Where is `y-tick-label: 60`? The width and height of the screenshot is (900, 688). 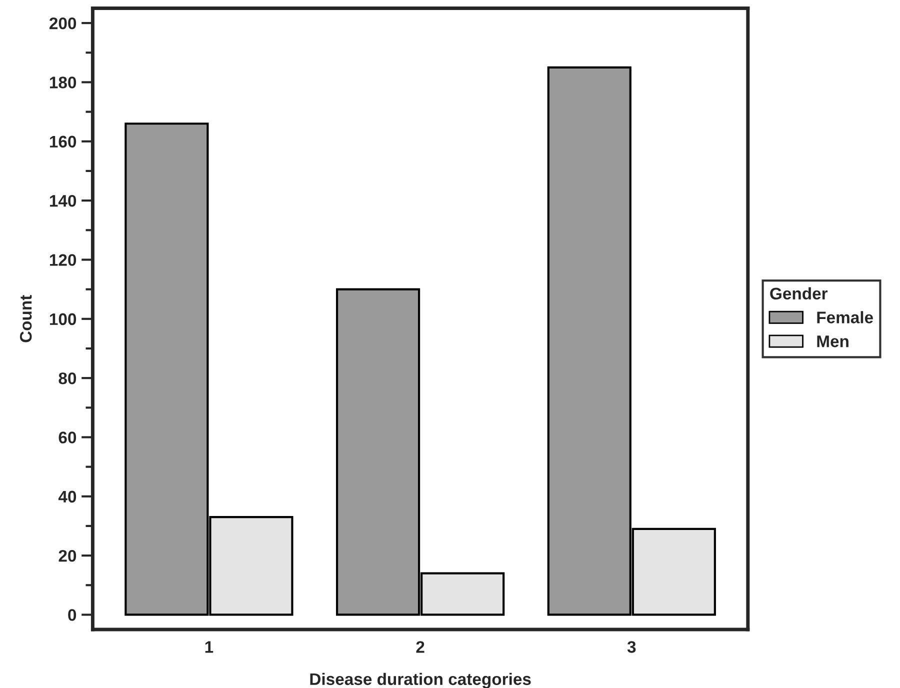 y-tick-label: 60 is located at coordinates (67, 438).